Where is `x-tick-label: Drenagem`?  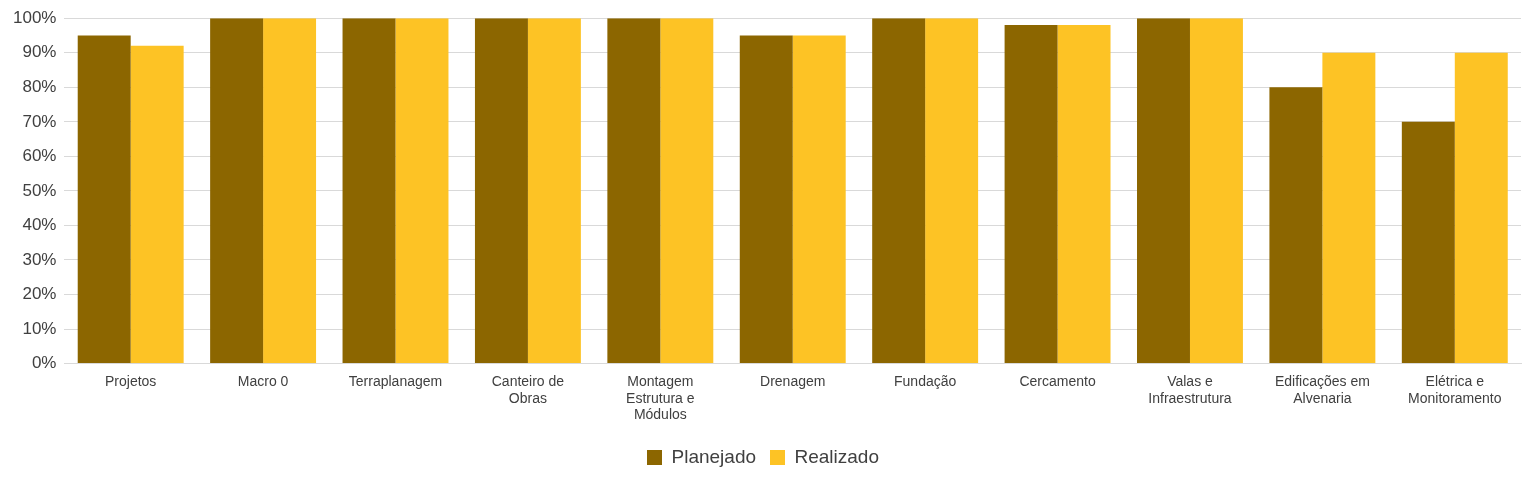
x-tick-label: Drenagem is located at coordinates (793, 380).